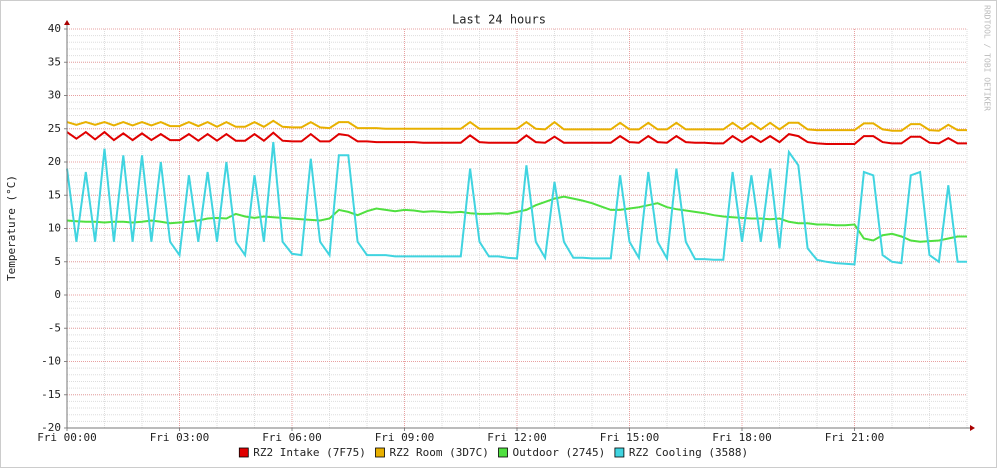 This screenshot has width=997, height=468. I want to click on x-tick-label: Fri 06:00, so click(292, 437).